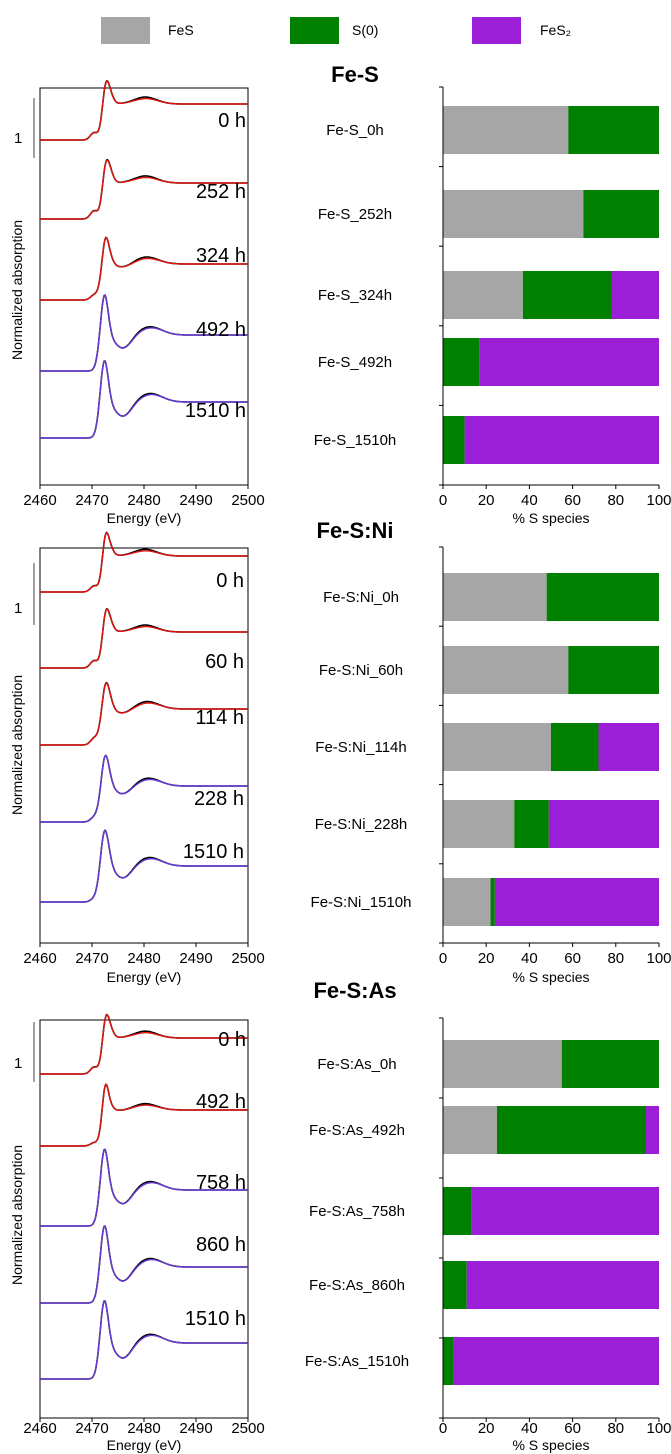  I want to click on spectra-xtick-label: 2500, so click(247, 500).